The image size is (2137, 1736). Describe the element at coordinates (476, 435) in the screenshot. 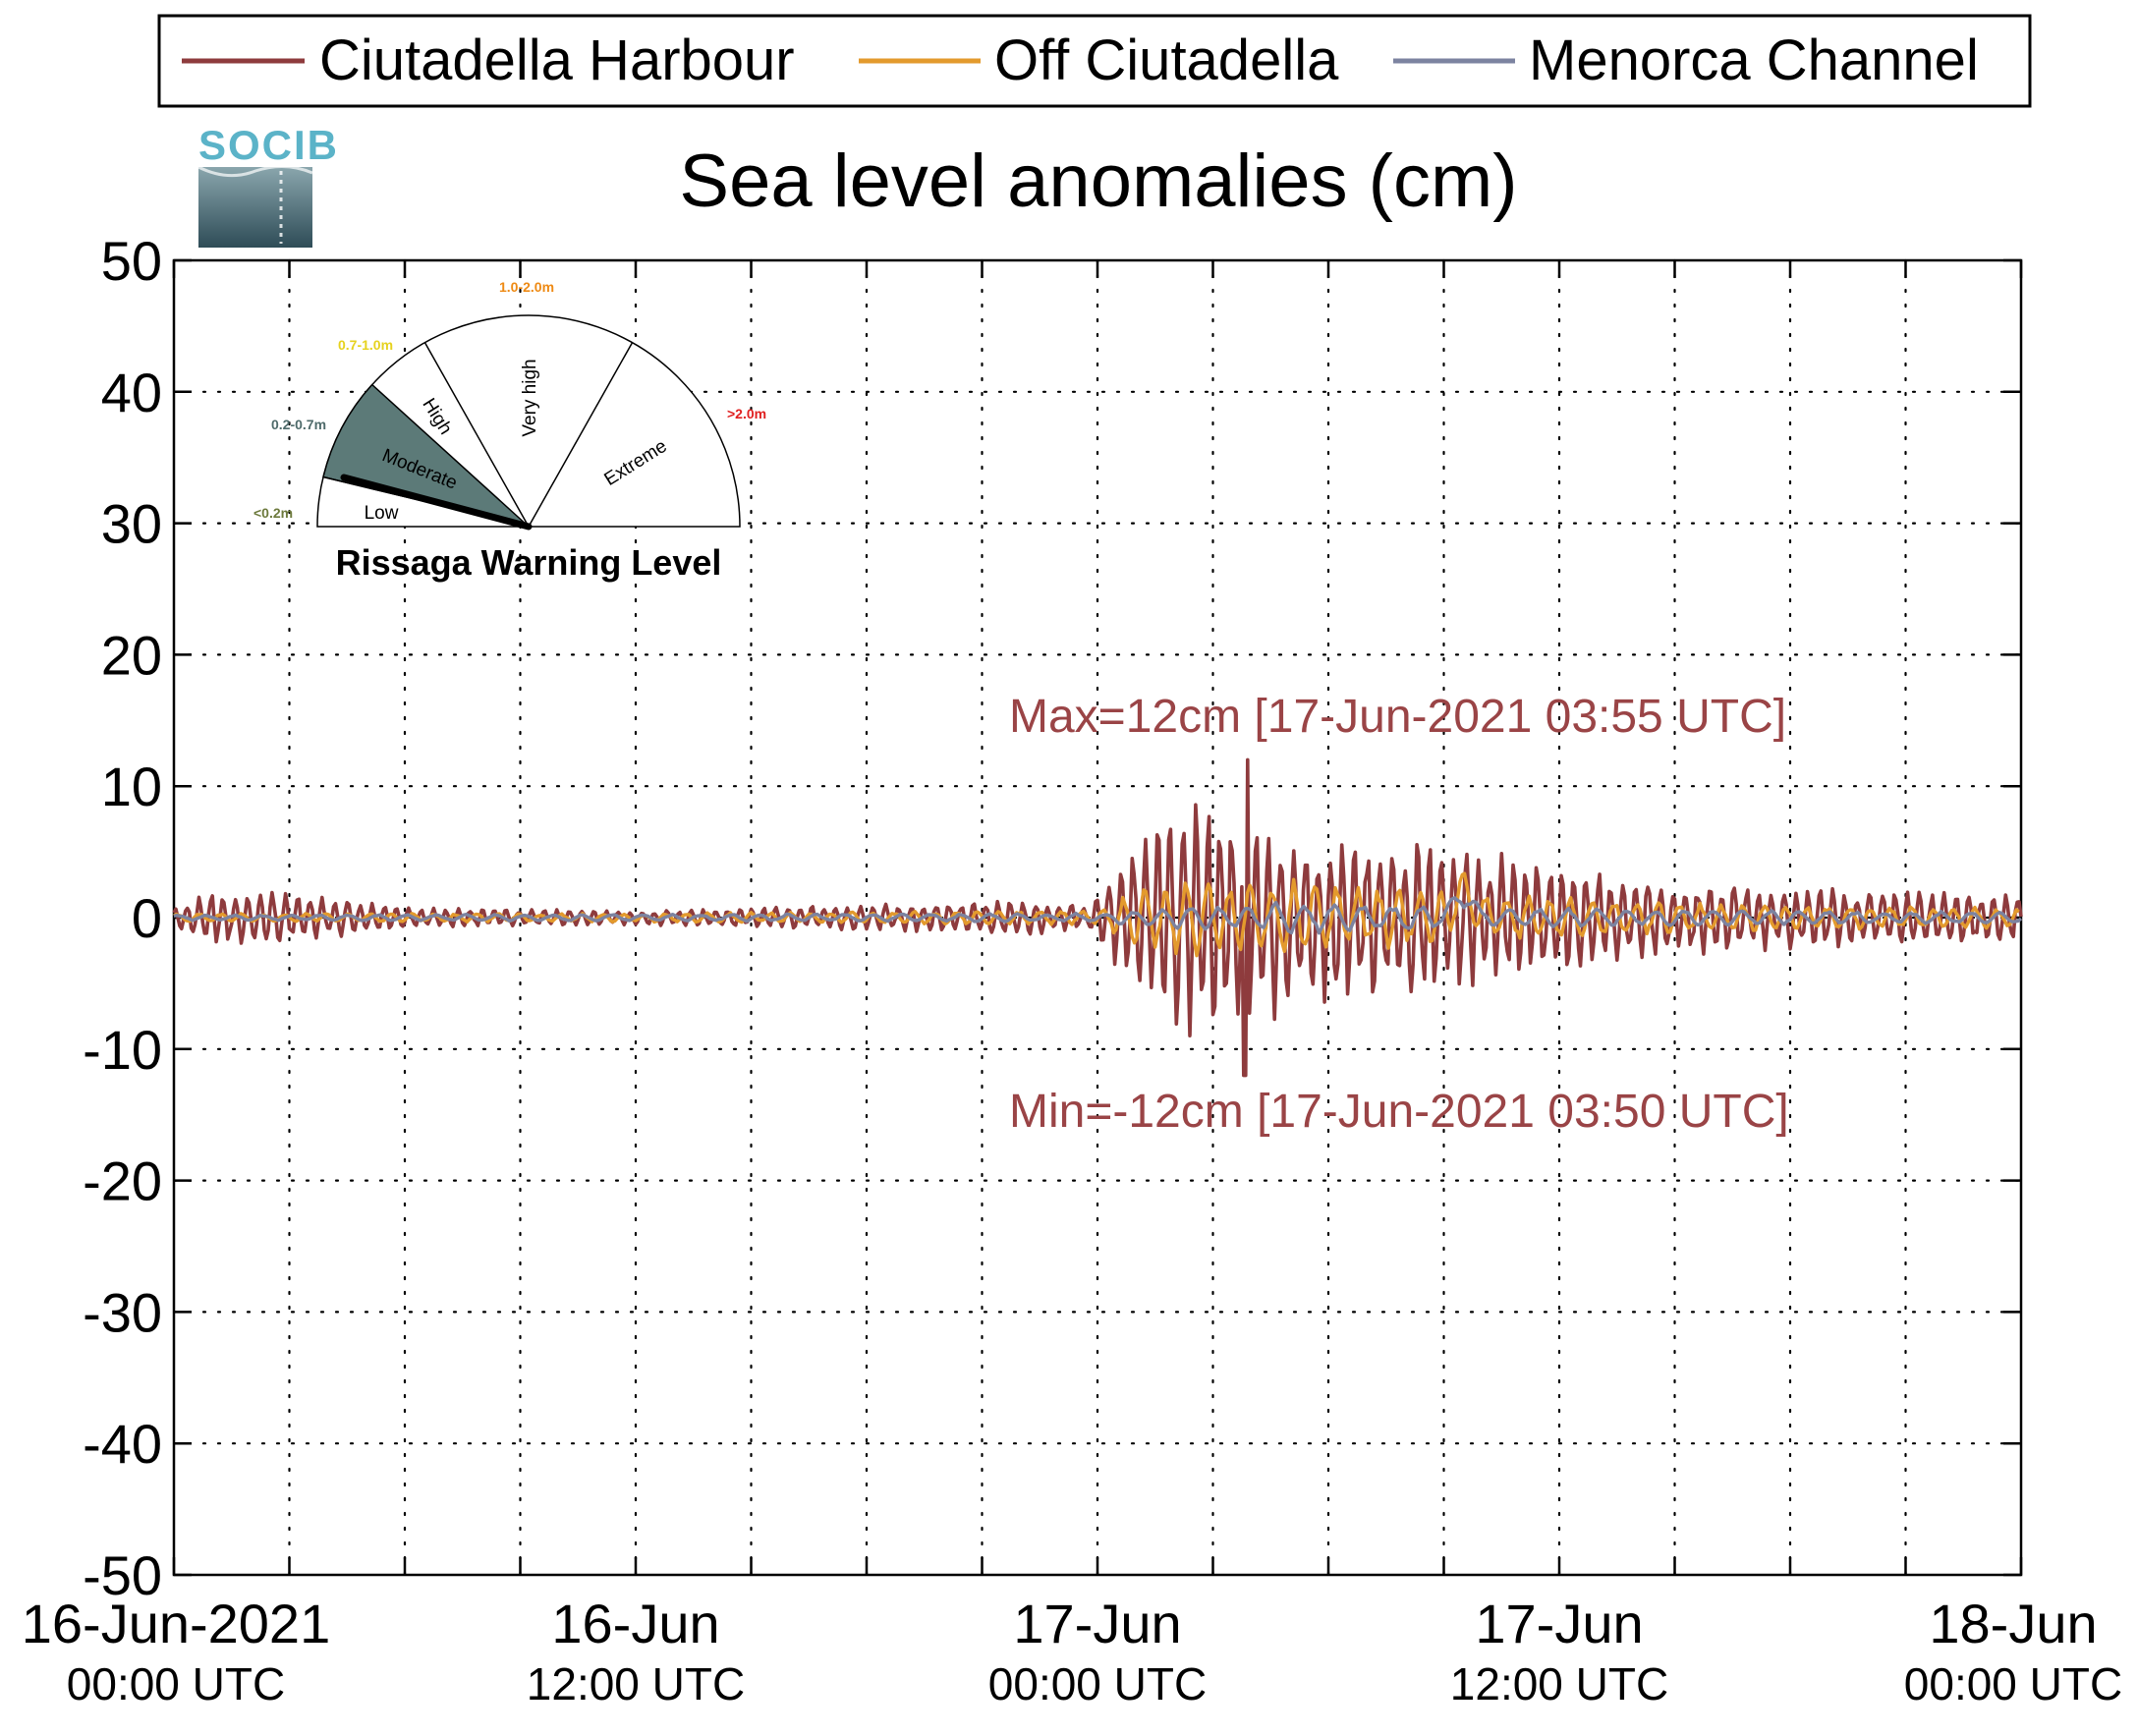

I see `gauge-divider-high` at that location.